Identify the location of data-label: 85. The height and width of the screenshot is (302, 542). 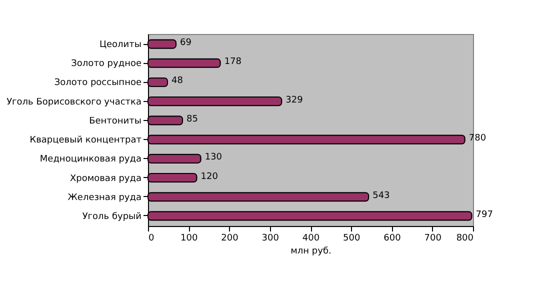
(192, 119).